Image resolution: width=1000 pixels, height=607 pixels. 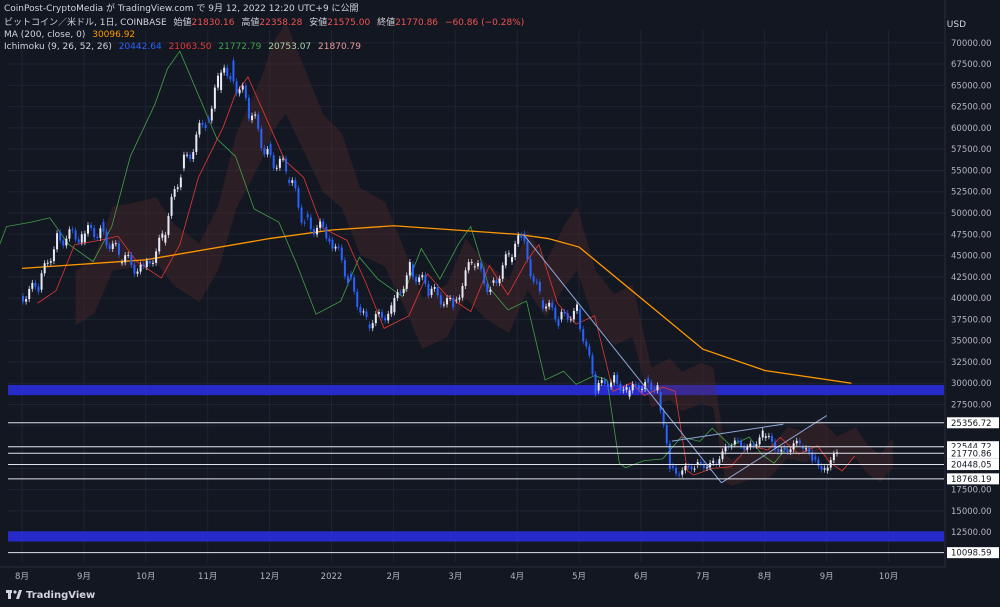 What do you see at coordinates (971, 384) in the screenshot?
I see `y-tick-label: 30000.00` at bounding box center [971, 384].